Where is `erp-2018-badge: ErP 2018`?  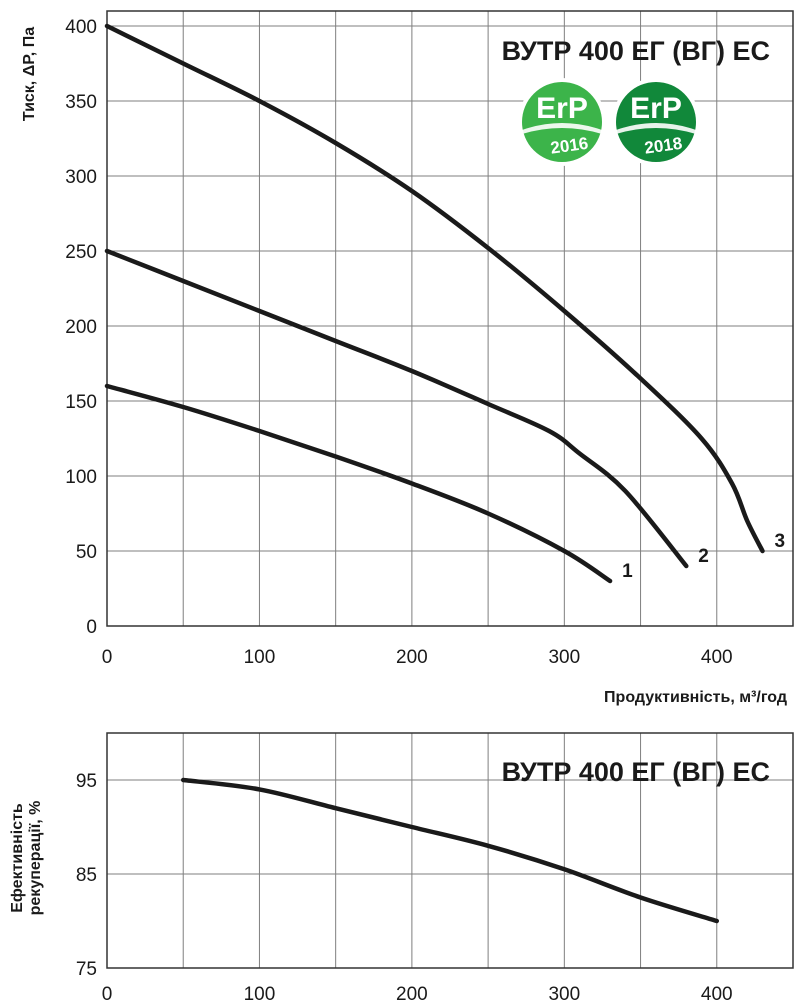 erp-2018-badge: ErP 2018 is located at coordinates (656, 122).